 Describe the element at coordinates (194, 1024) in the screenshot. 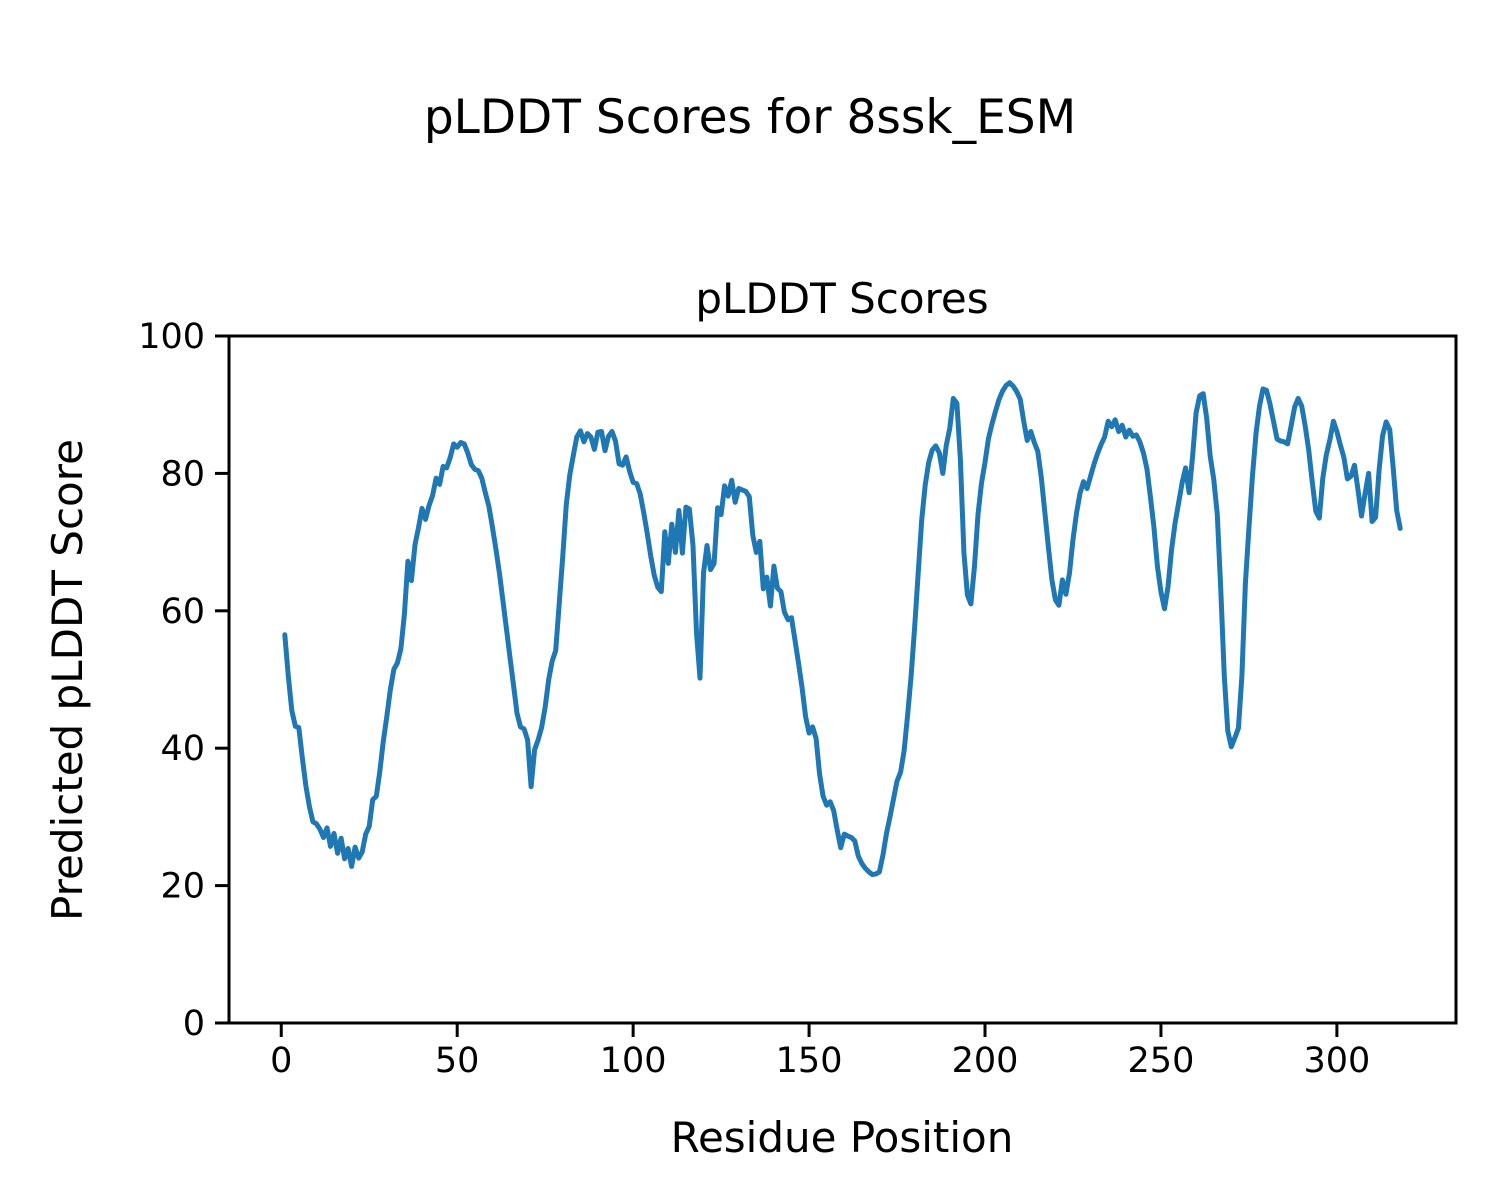

I see `y-tick-label: 0` at that location.